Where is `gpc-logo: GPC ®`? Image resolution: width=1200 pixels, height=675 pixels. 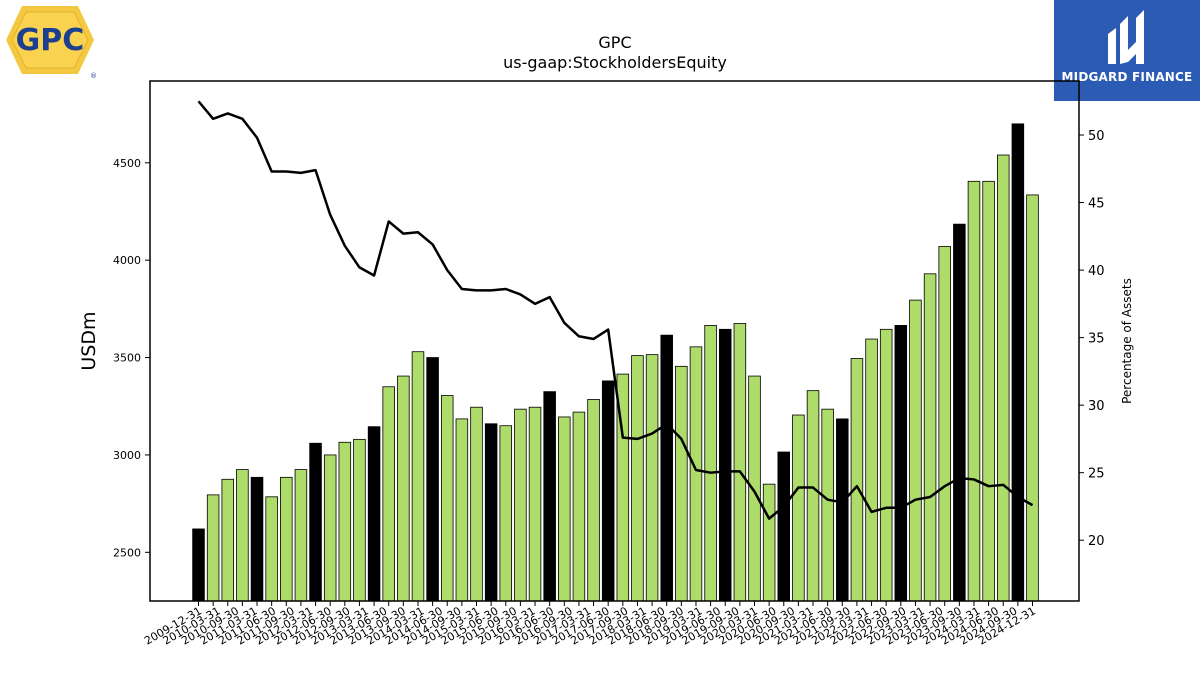 gpc-logo: GPC ® is located at coordinates (50, 42).